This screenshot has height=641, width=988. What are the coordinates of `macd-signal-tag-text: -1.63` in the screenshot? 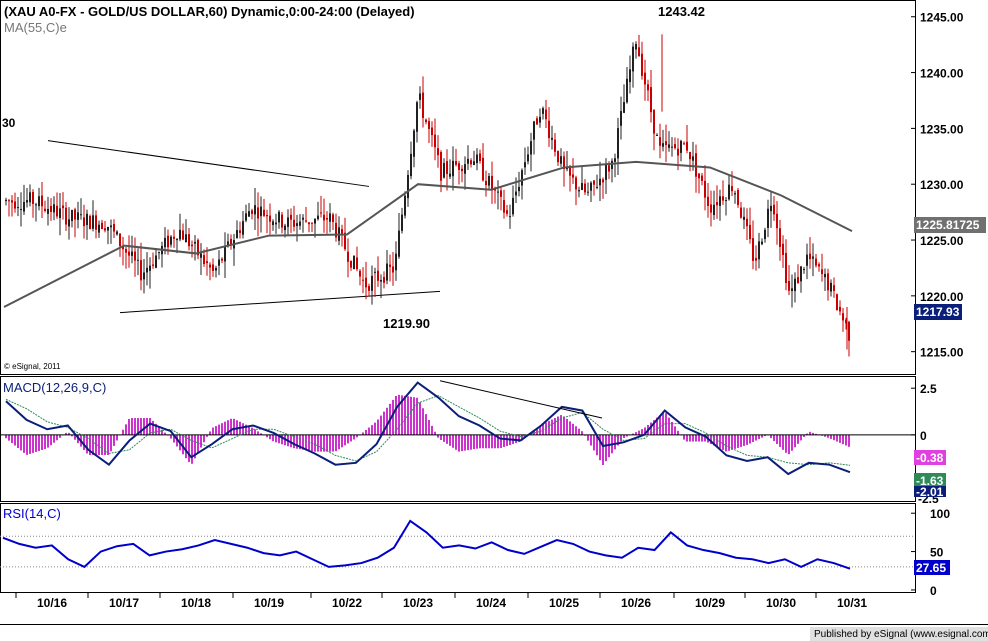 It's located at (930, 481).